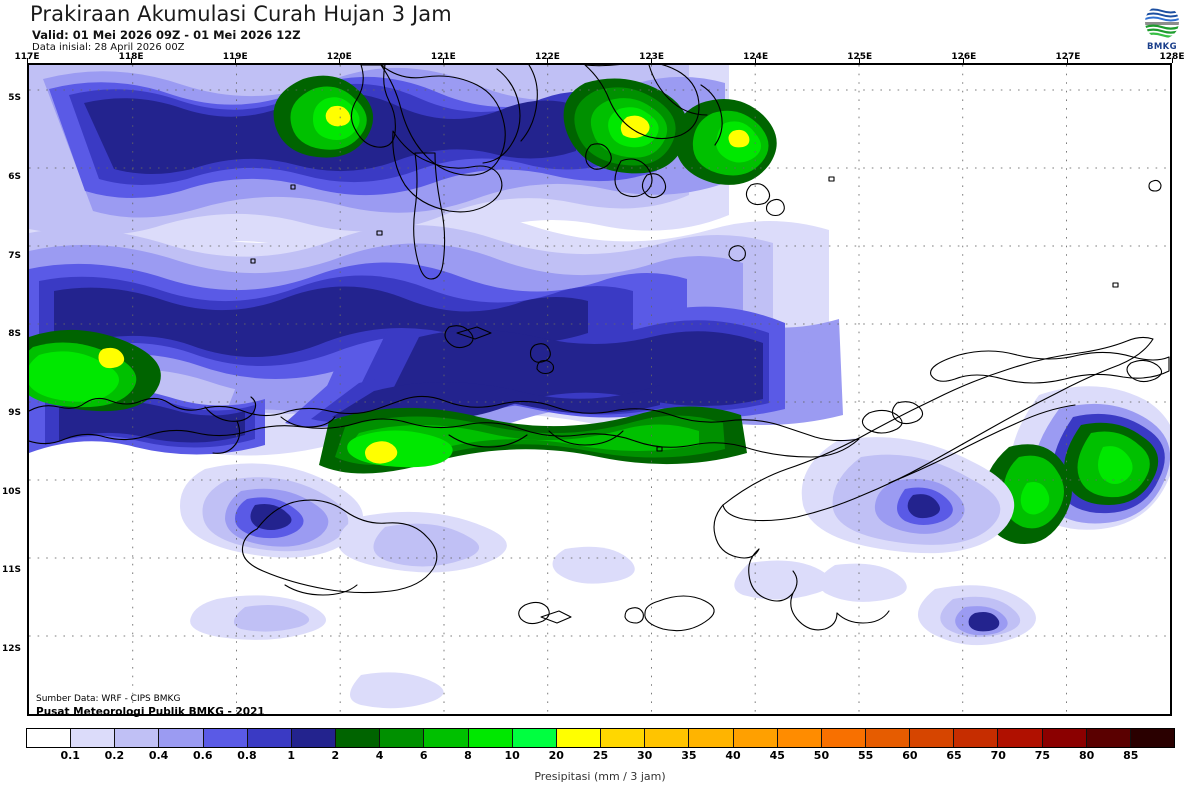  I want to click on x-axis-tick-label: 120E, so click(339, 57).